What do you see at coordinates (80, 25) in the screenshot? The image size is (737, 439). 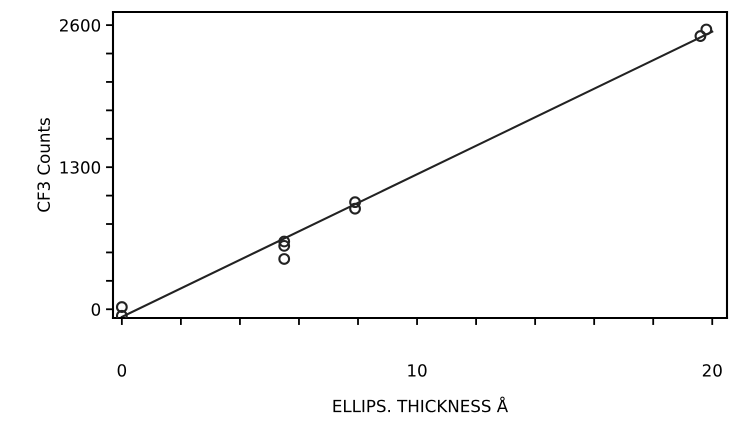 I see `y-tick-label: 2600` at bounding box center [80, 25].